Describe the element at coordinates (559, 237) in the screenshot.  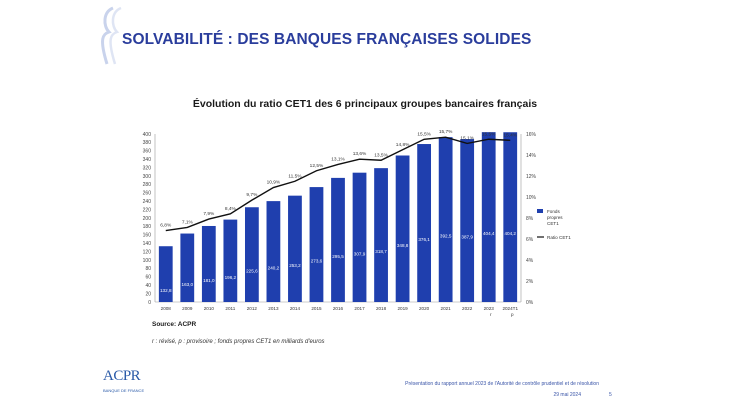
I see `legend-line-label: Ratio CET1` at that location.